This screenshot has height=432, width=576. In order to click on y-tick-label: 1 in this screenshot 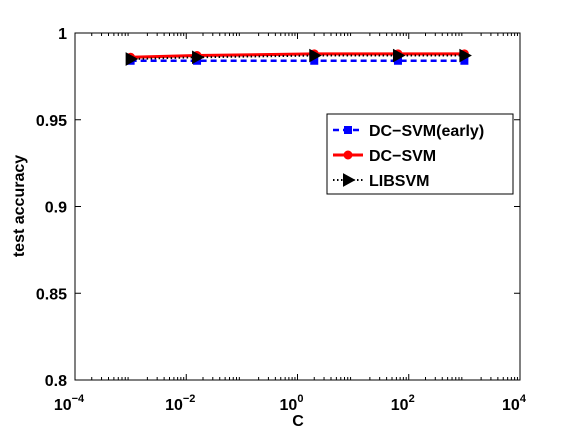, I will do `click(62, 34)`.